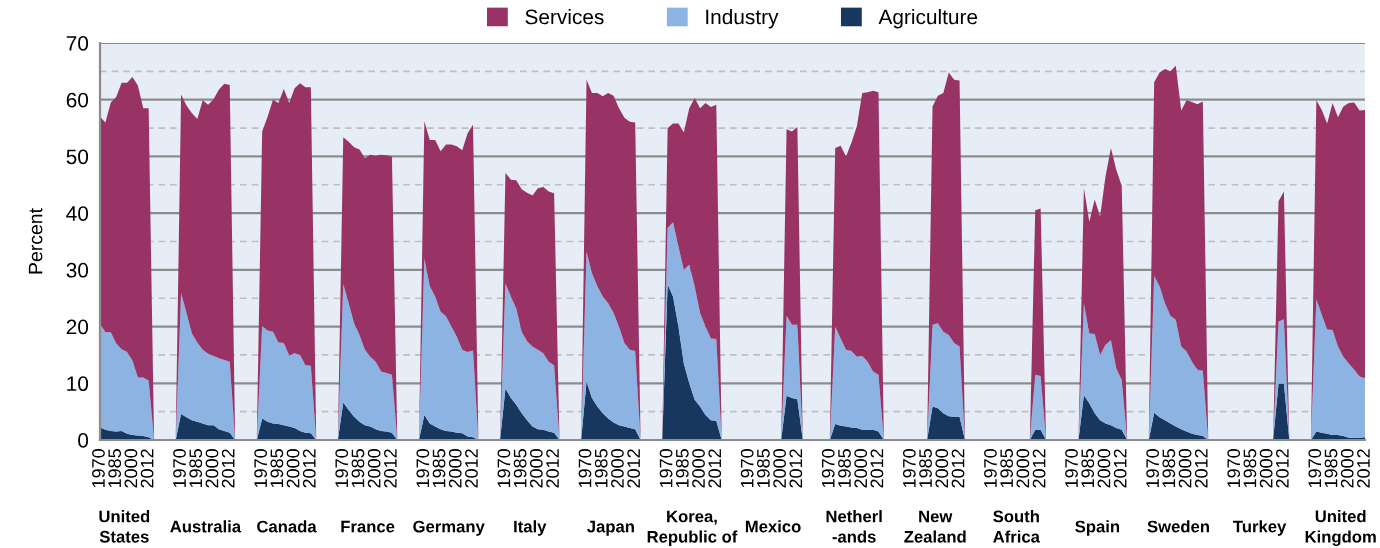 The image size is (1380, 548). What do you see at coordinates (77, 157) in the screenshot?
I see `y-tick-label: 50` at bounding box center [77, 157].